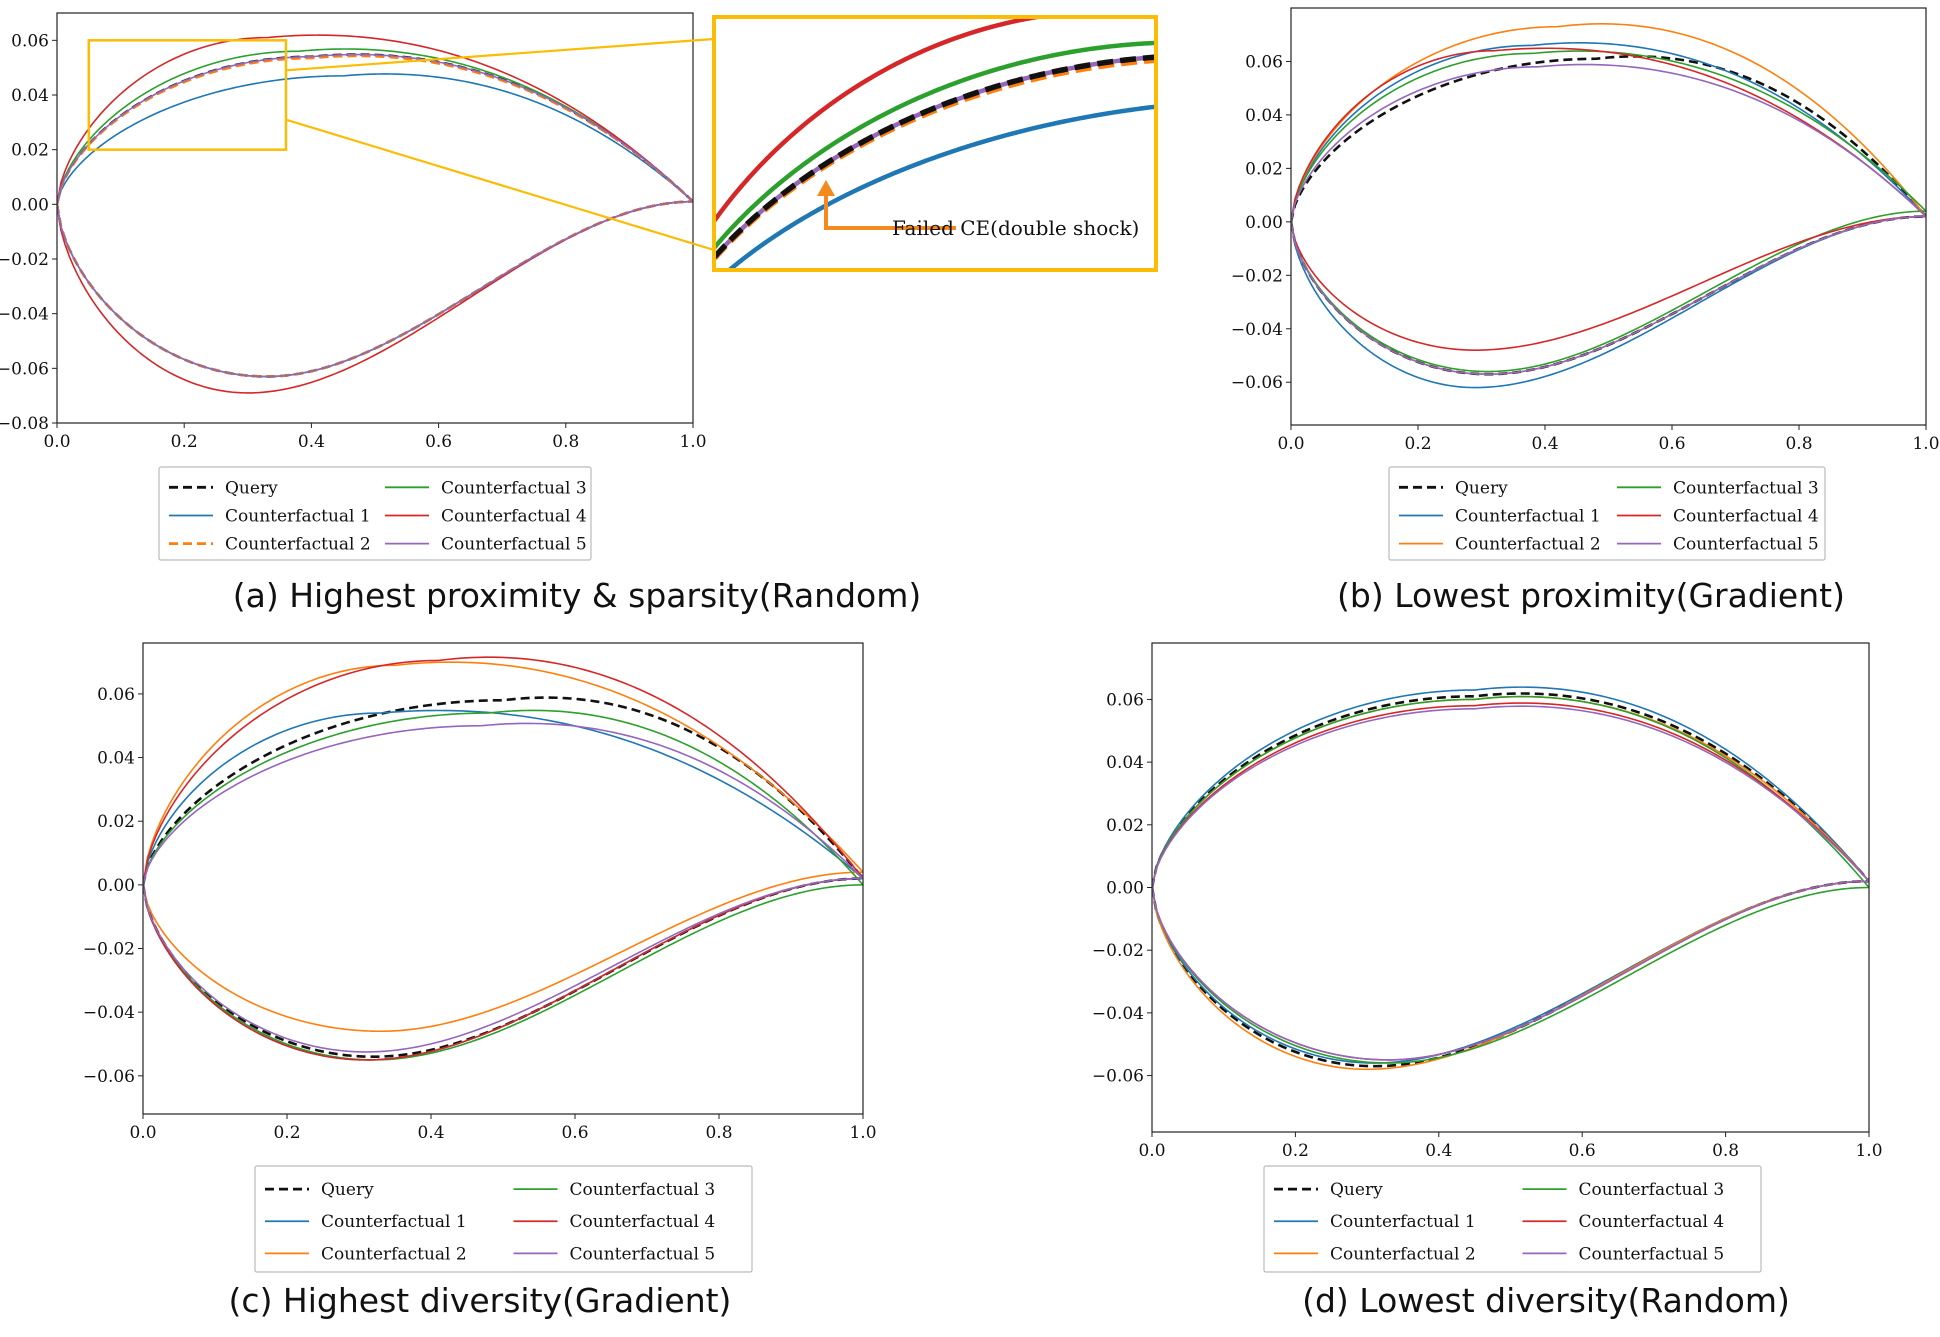 This screenshot has width=1940, height=1337. I want to click on zoom-inset: Failed CE(double shock), so click(622, 143).